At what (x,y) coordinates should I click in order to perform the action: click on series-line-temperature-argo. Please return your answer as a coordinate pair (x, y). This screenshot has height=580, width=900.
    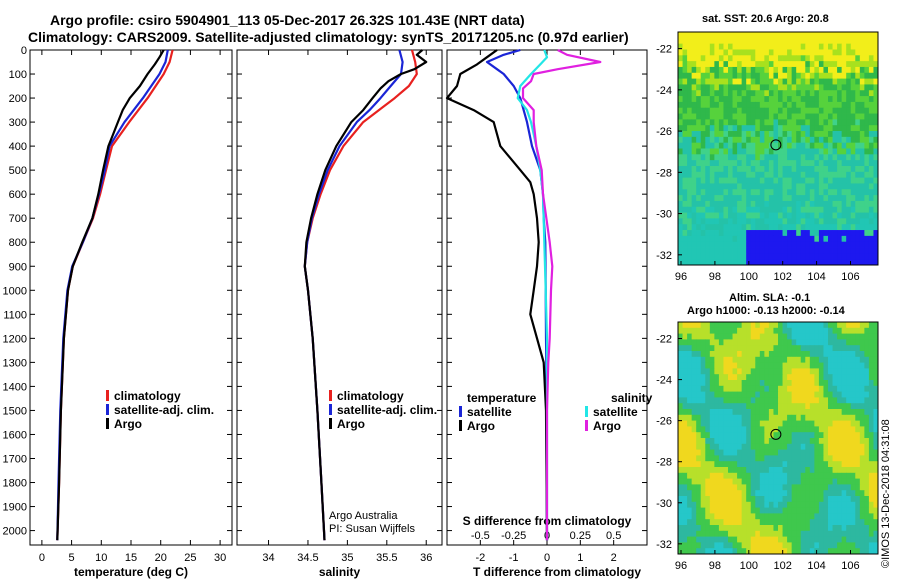
    Looking at the image, I should click on (110, 295).